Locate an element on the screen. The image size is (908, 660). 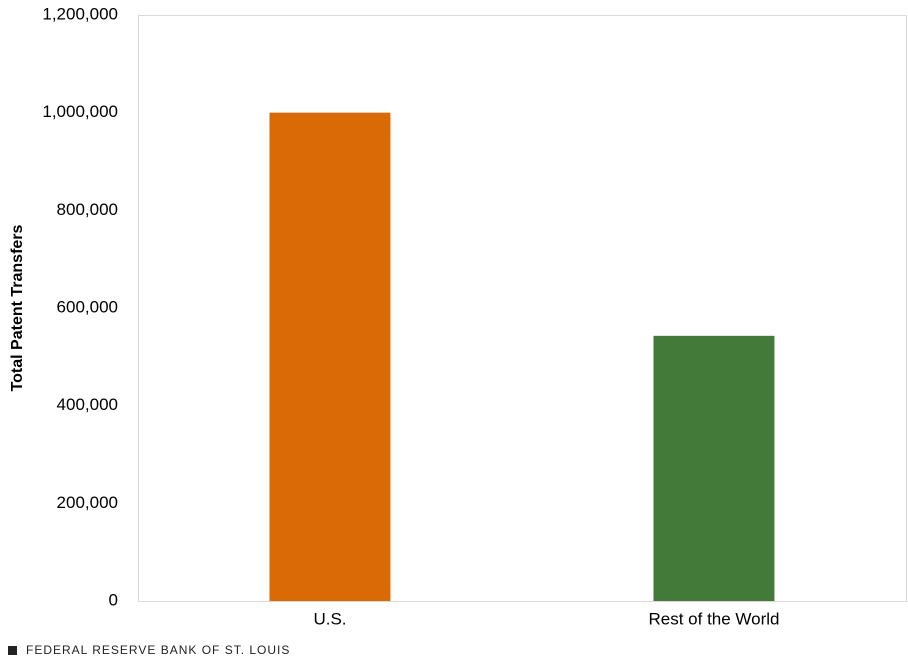
y-tick-label: 0 is located at coordinates (113, 599).